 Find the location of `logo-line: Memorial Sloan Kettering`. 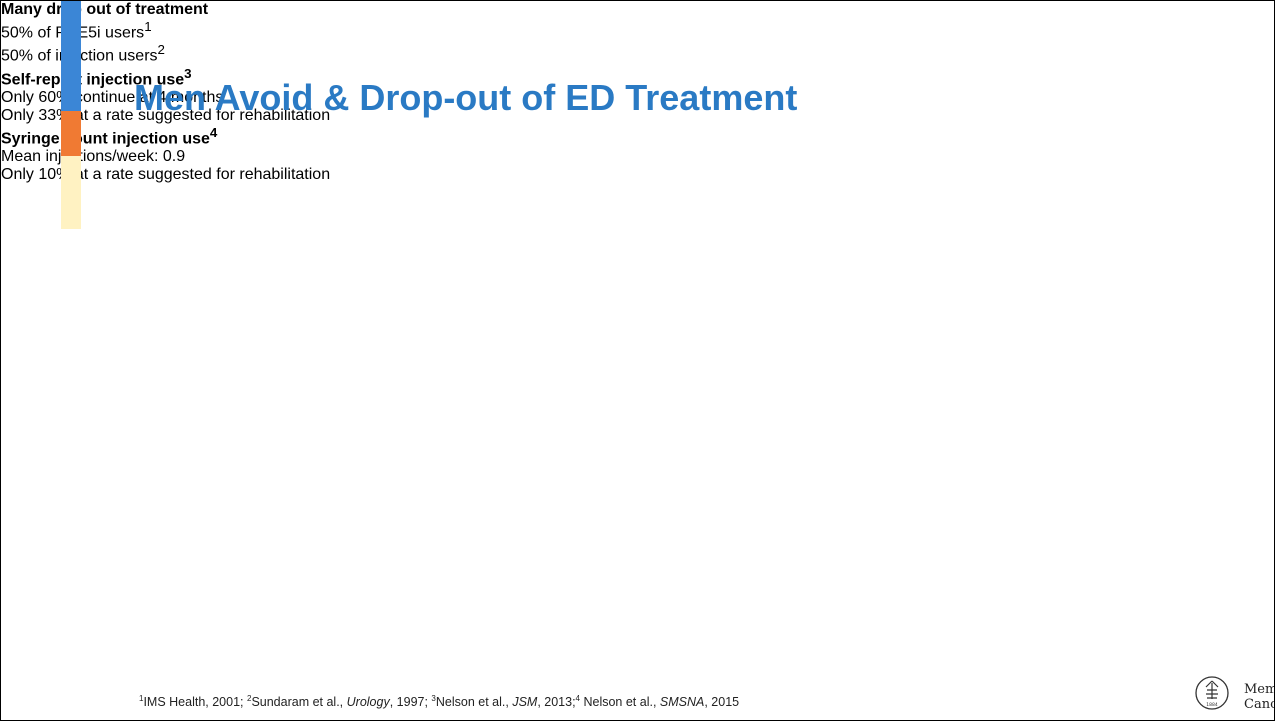

logo-line: Memorial Sloan Kettering is located at coordinates (1259, 689).